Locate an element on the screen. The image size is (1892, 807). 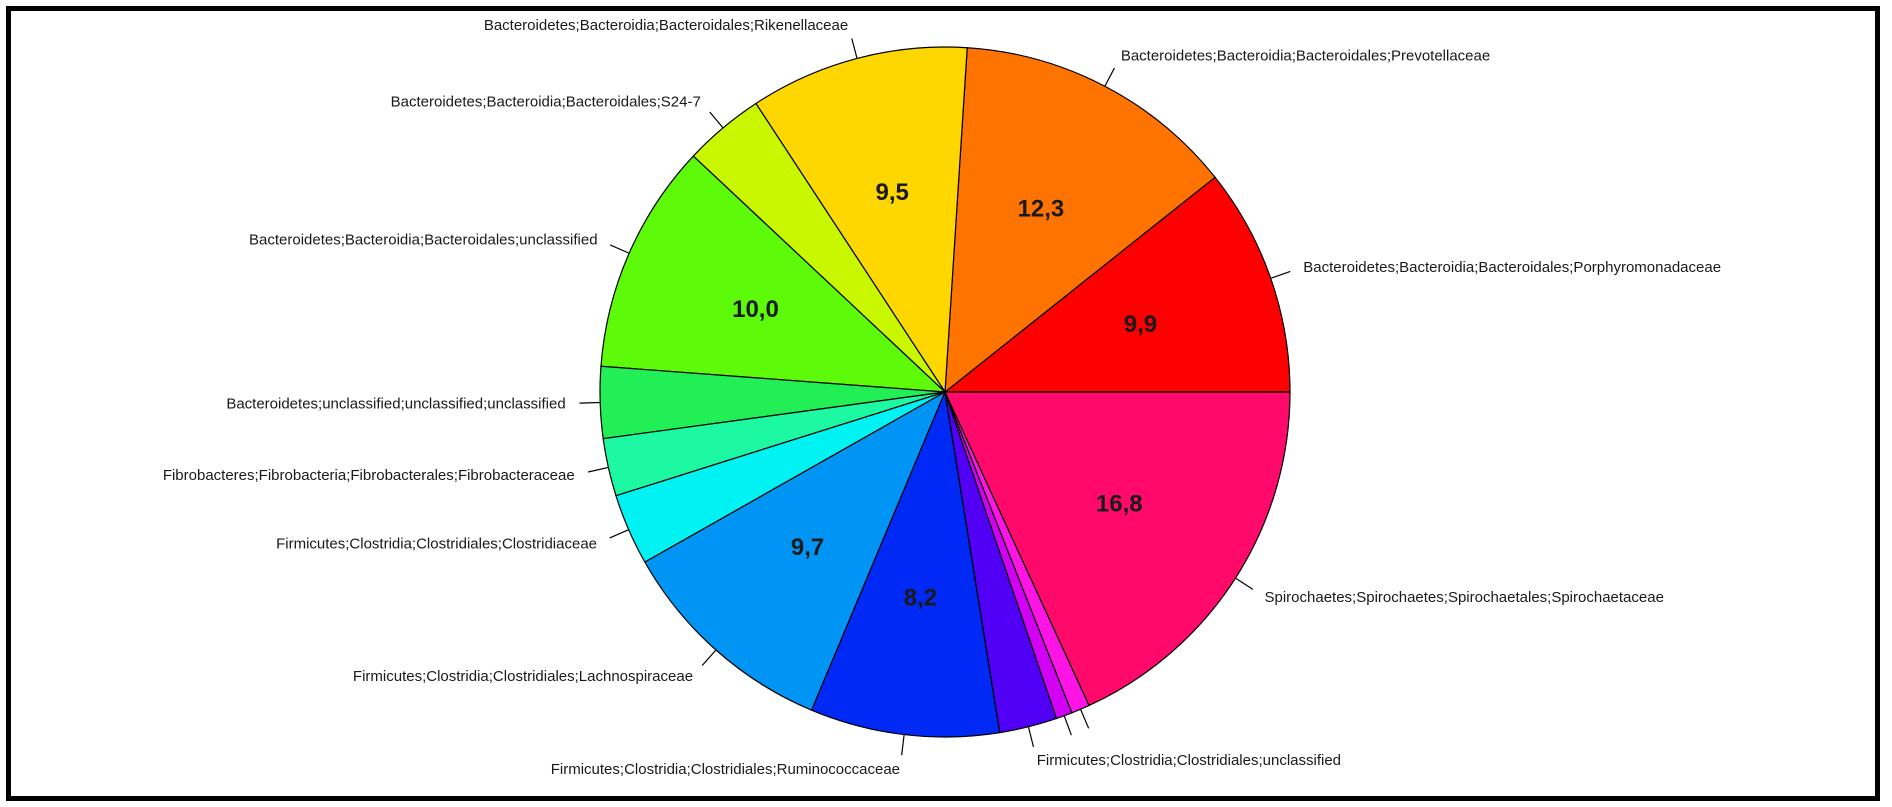
slice-porphyromonadaceae is located at coordinates (1117, 284).